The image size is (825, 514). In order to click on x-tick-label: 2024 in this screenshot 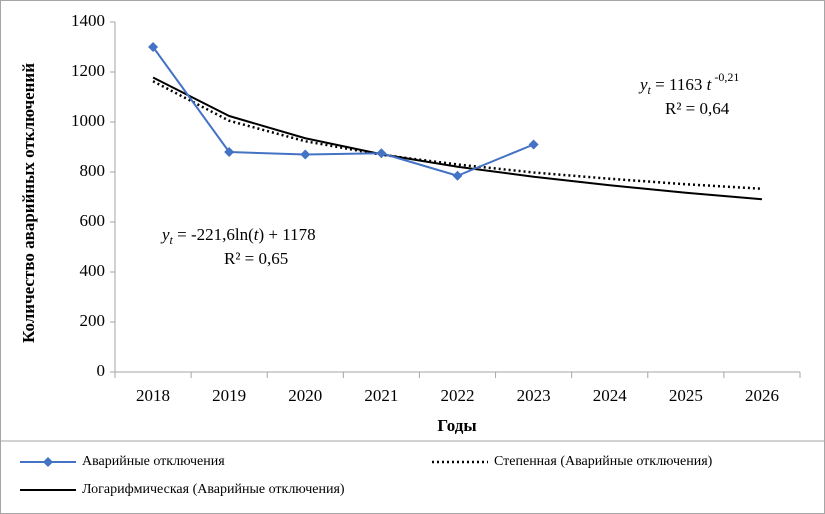, I will do `click(610, 395)`.